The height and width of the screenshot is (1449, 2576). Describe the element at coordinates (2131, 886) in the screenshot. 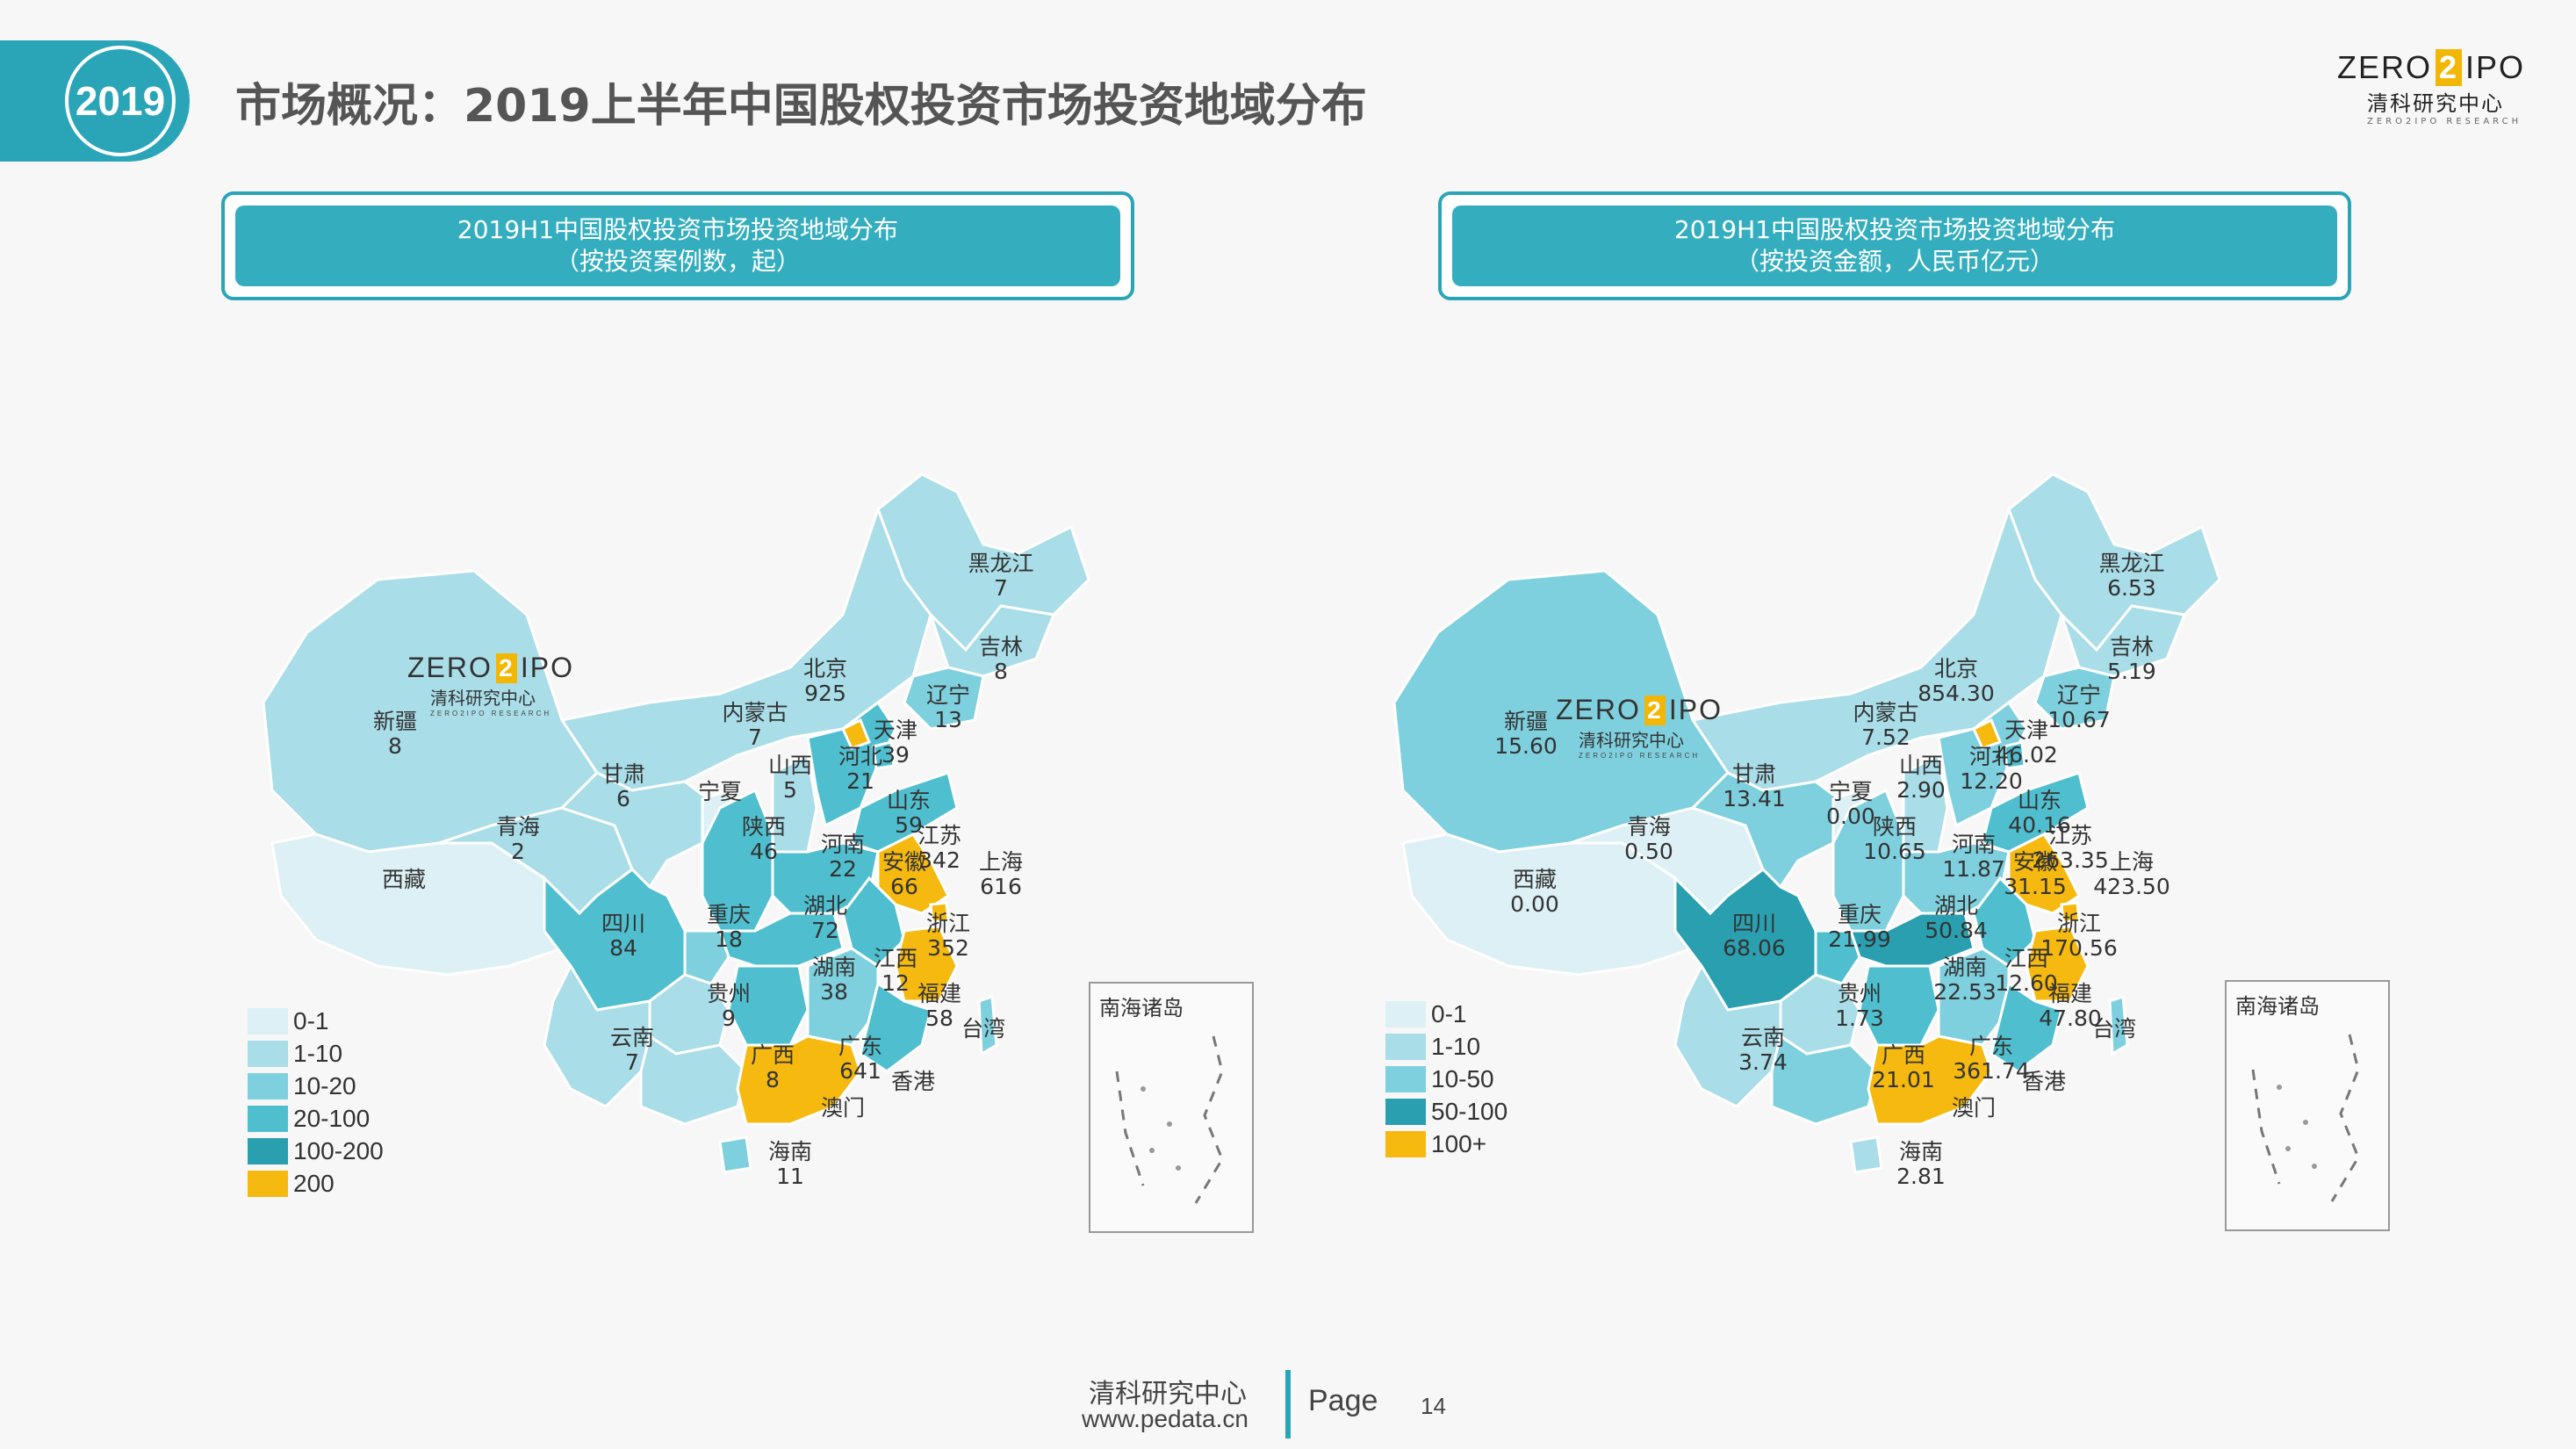

I see `province-value-label: 423.50` at that location.